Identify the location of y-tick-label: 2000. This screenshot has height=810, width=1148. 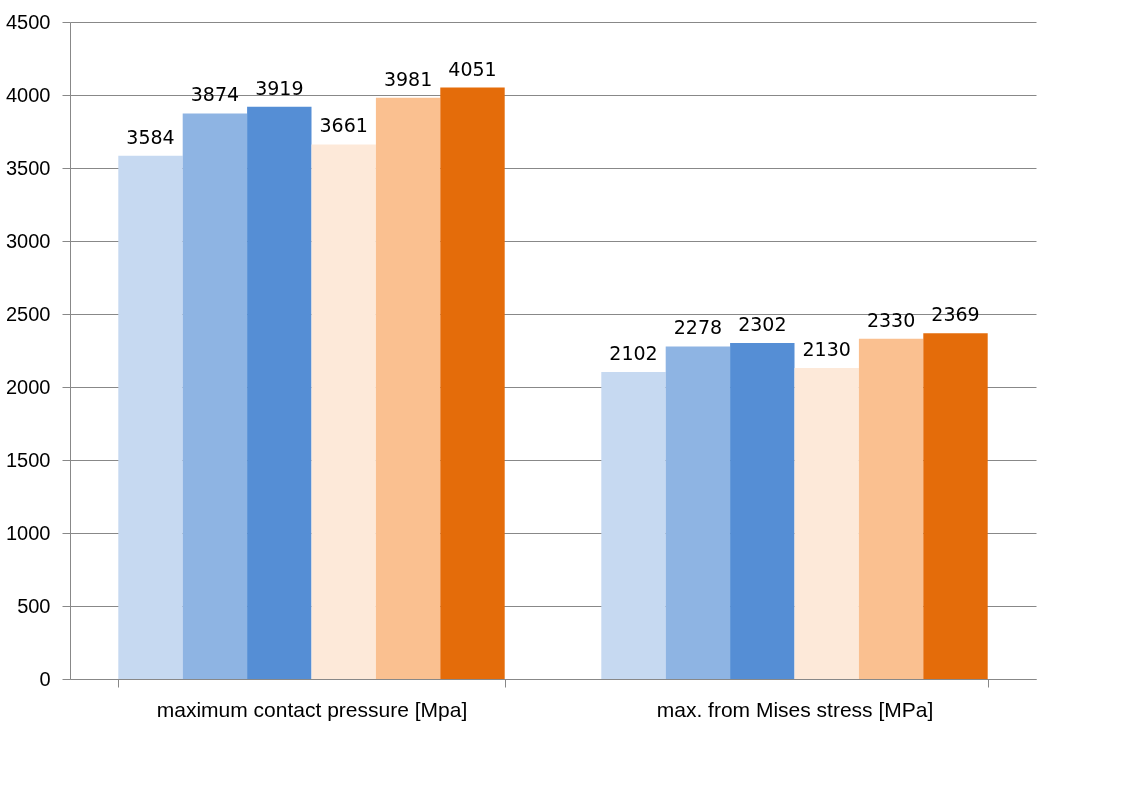
(28, 386).